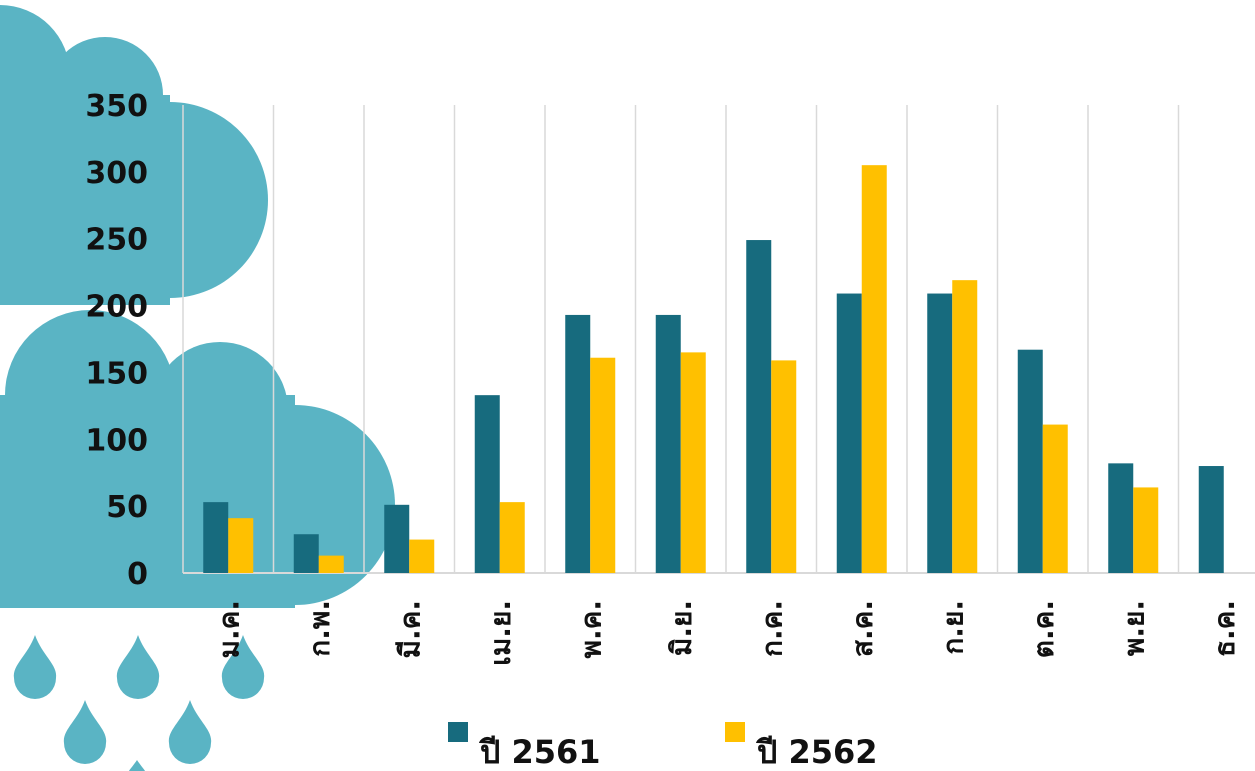 The width and height of the screenshot is (1255, 771). What do you see at coordinates (862, 628) in the screenshot?
I see `x-tick-label: ส.ค.` at bounding box center [862, 628].